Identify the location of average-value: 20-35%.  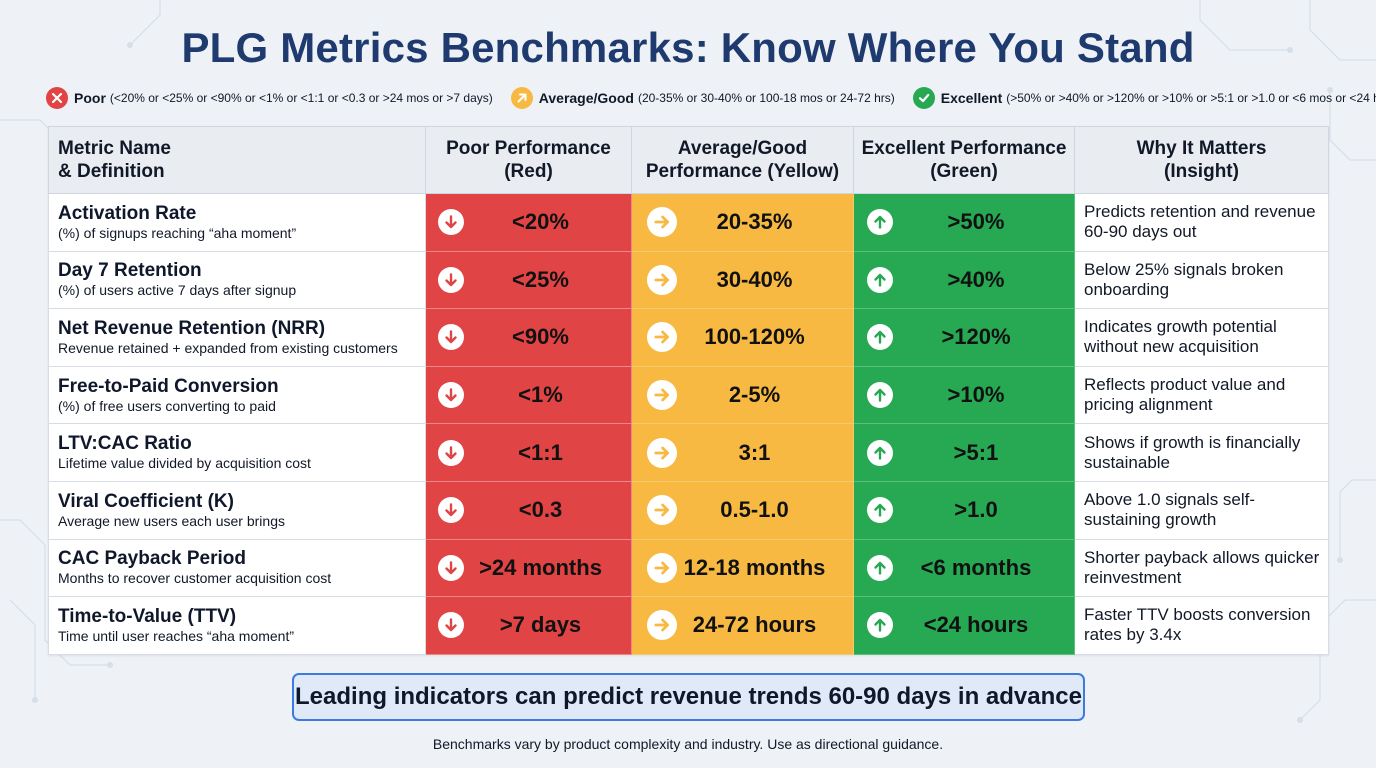
(754, 222).